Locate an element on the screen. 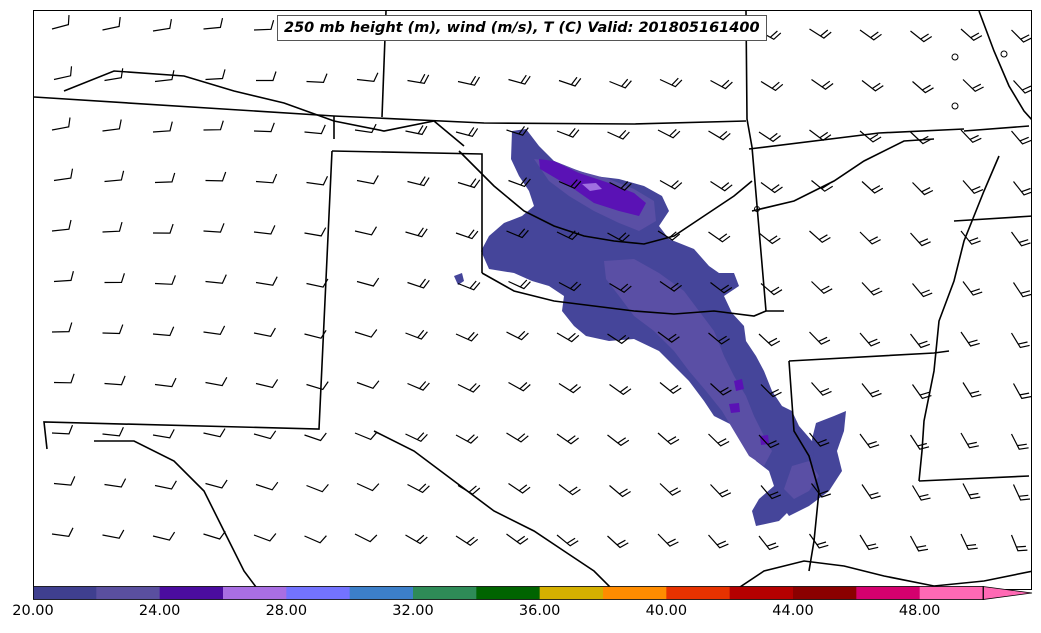  brazos-river is located at coordinates (493, 509).